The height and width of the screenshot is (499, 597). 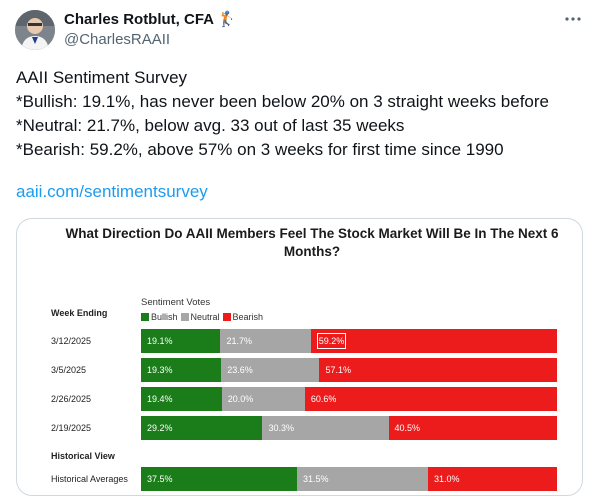 What do you see at coordinates (71, 399) in the screenshot?
I see `row-label: 2/26/2025` at bounding box center [71, 399].